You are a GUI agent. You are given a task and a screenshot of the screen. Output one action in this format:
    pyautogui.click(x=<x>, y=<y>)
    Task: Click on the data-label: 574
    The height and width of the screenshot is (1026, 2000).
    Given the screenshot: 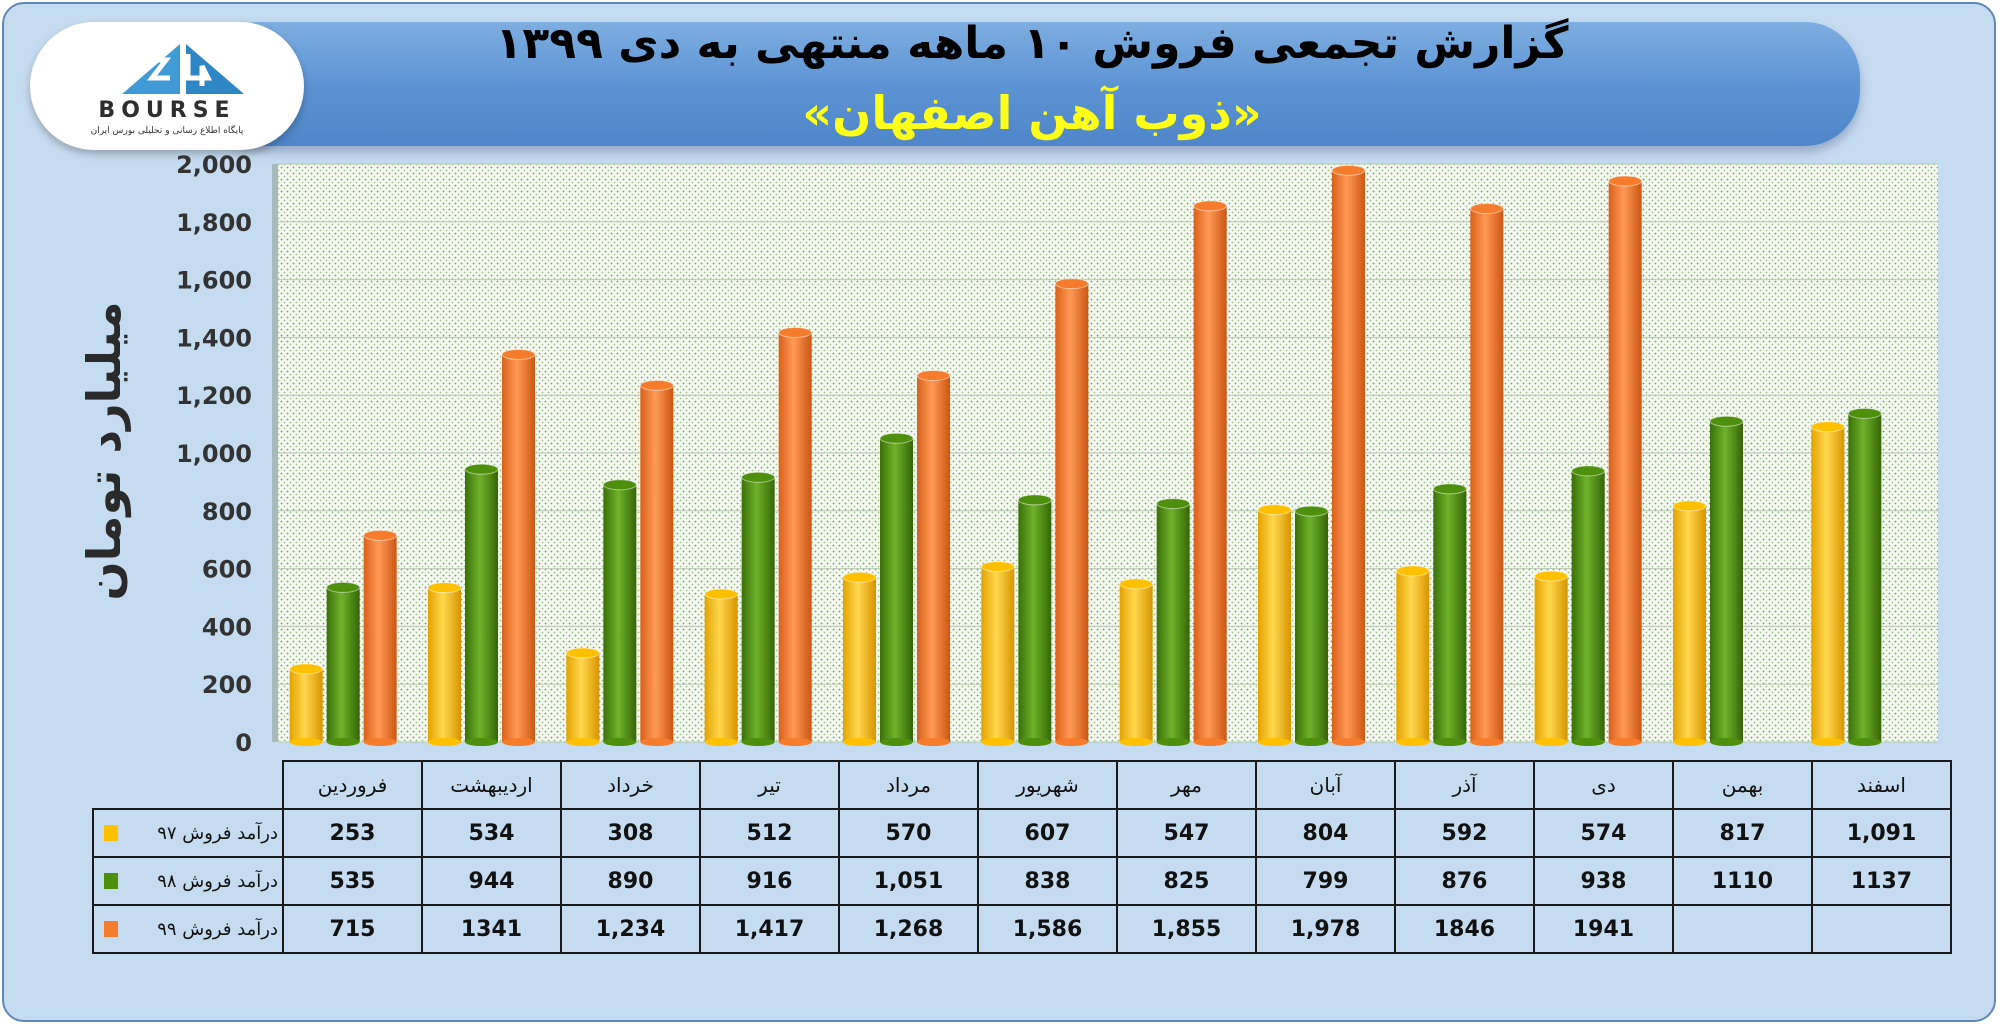 What is the action you would take?
    pyautogui.click(x=1603, y=833)
    